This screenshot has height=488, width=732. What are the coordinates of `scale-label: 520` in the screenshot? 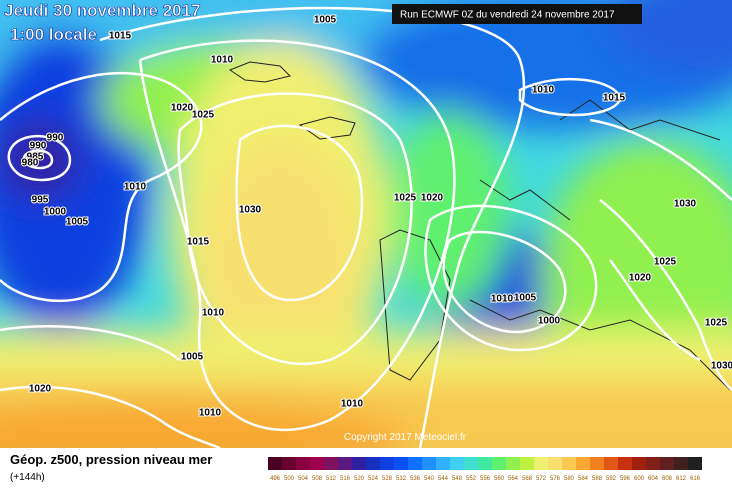 It's located at (359, 479).